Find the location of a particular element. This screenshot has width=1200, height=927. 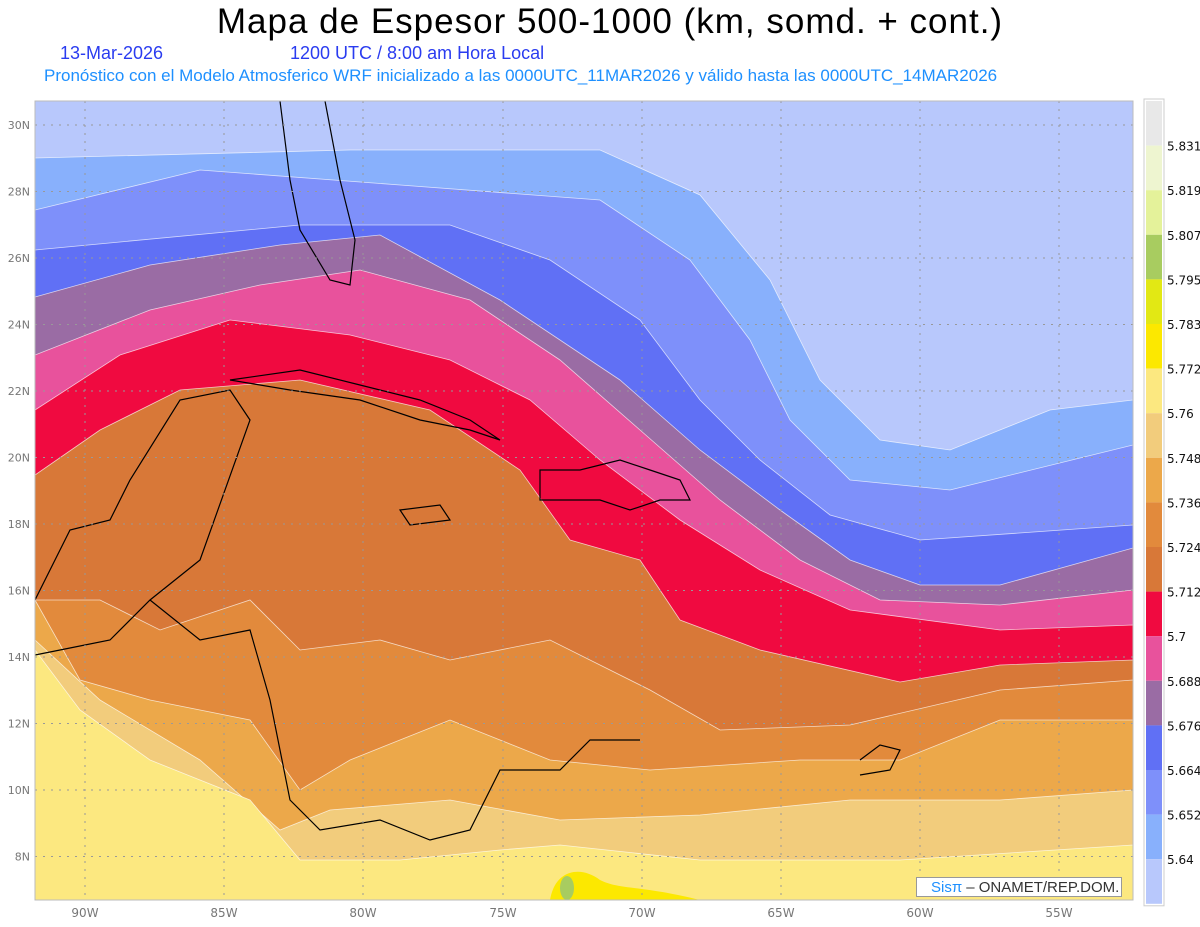

lat-label: 26N is located at coordinates (19, 258).